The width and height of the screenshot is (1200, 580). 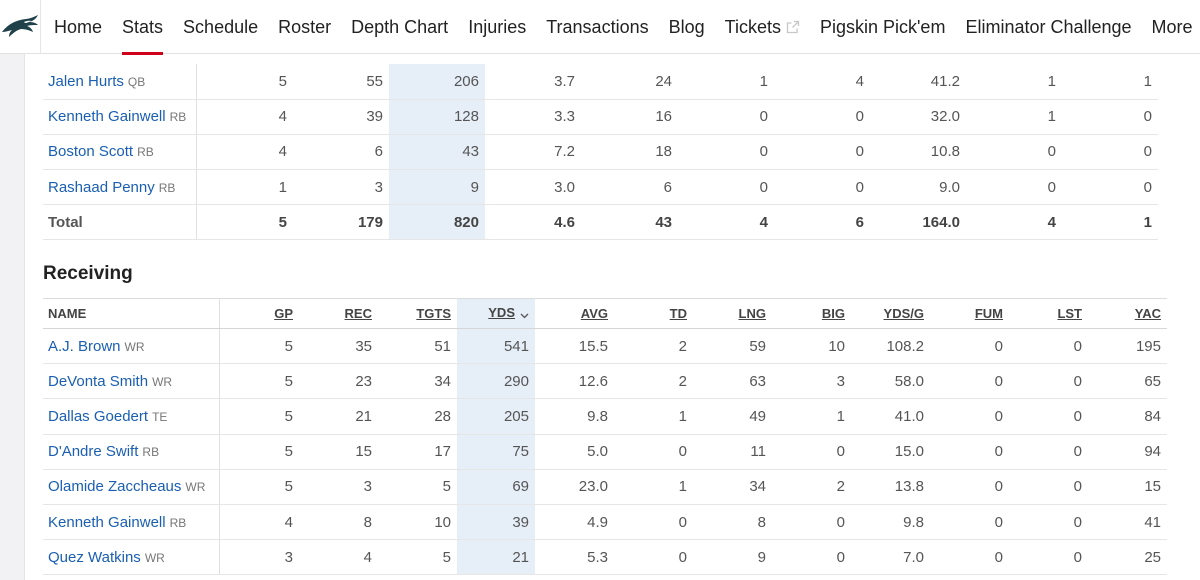 What do you see at coordinates (220, 27) in the screenshot?
I see `nav-item-schedule: Schedule` at bounding box center [220, 27].